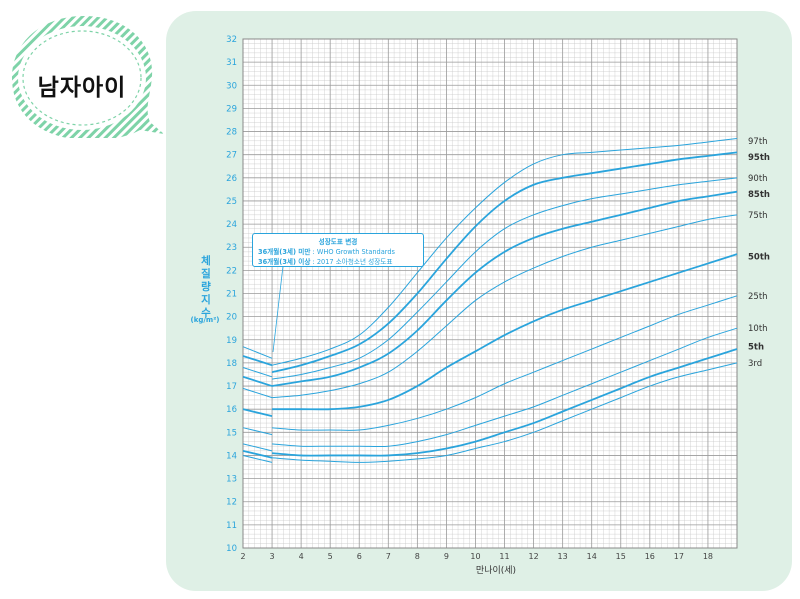 The image size is (800, 599). What do you see at coordinates (496, 571) in the screenshot?
I see `x-axis-label: 만나이(세)` at bounding box center [496, 571].